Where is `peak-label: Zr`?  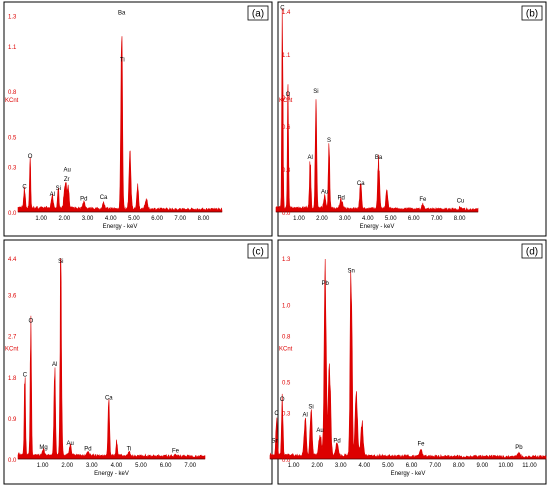 peak-label: Zr is located at coordinates (67, 180).